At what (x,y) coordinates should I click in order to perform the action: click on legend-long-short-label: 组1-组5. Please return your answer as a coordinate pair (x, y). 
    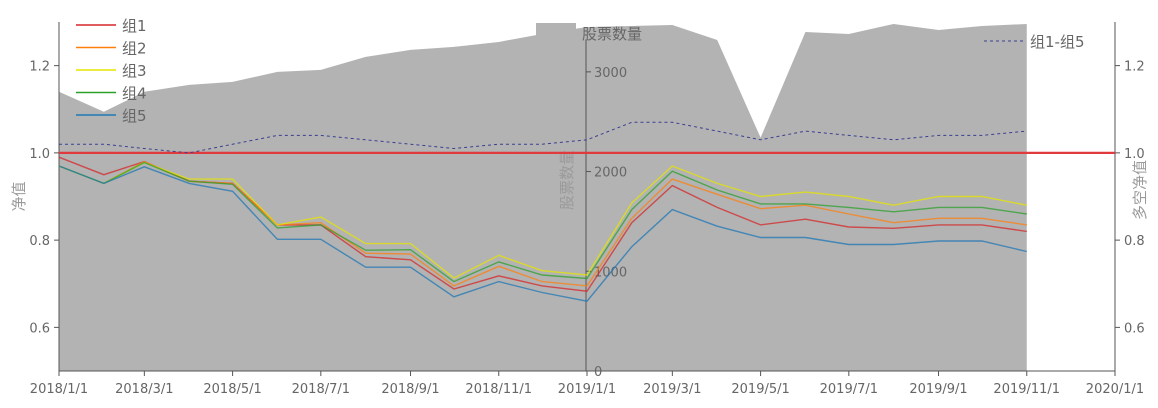
    Looking at the image, I should click on (1057, 42).